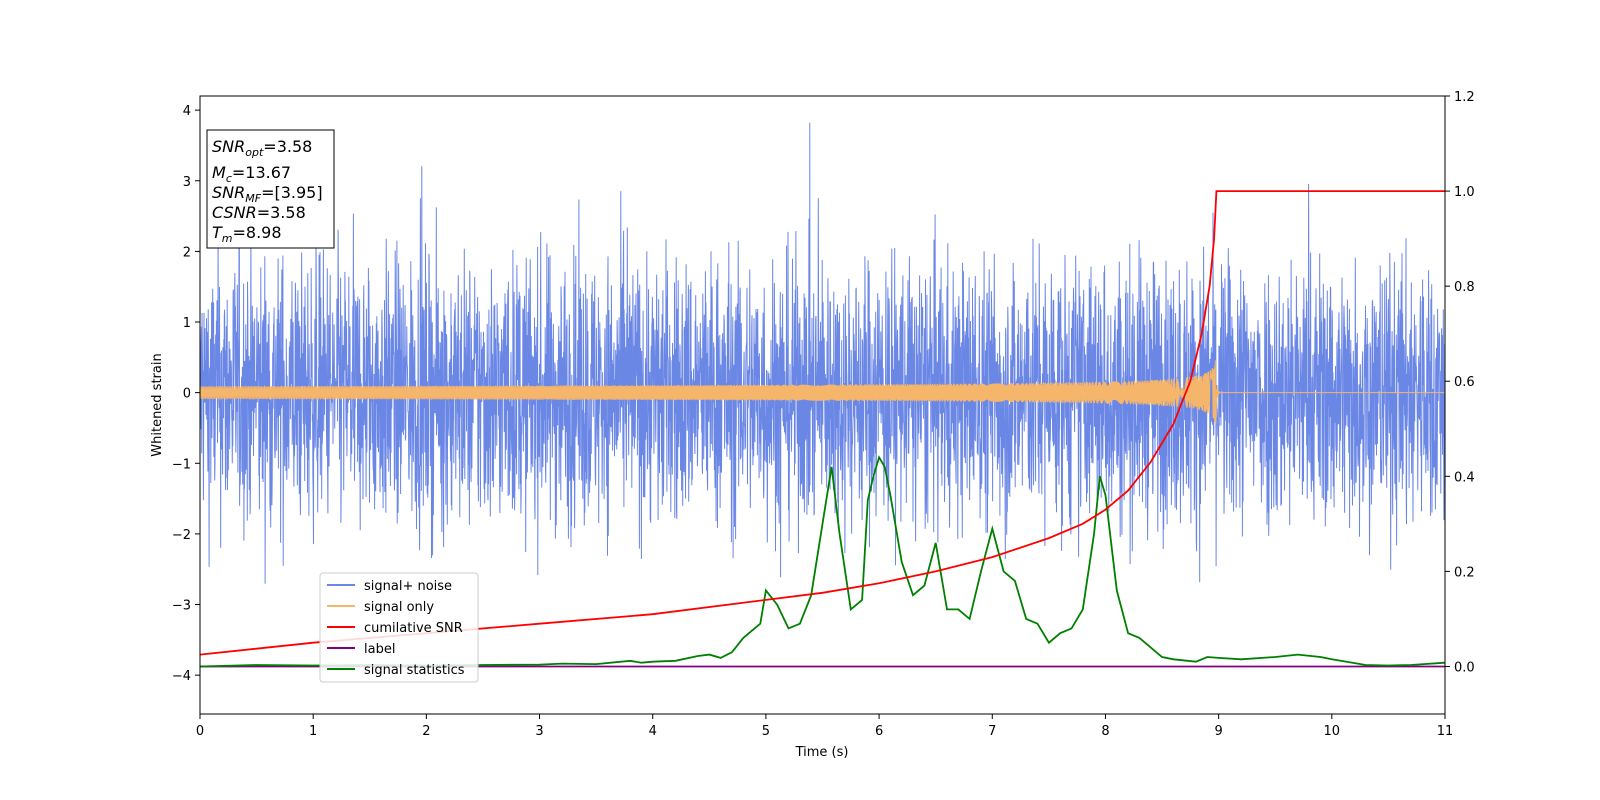 The height and width of the screenshot is (800, 1600). I want to click on y-left-tick-label: 1, so click(187, 323).